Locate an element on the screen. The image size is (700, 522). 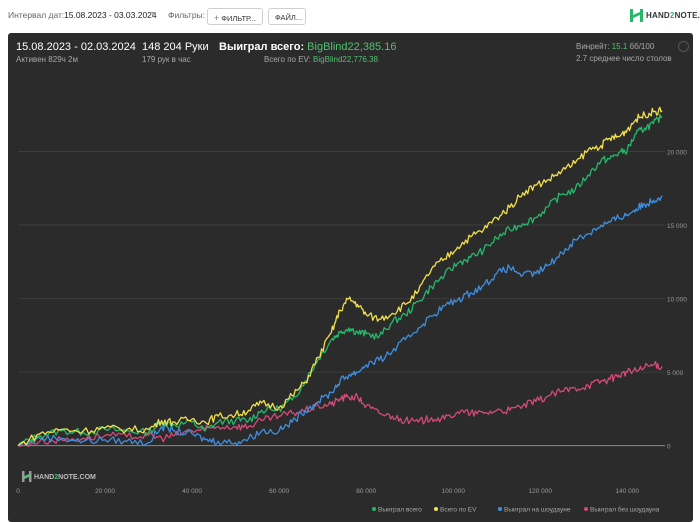
watermark-logo-text: HAND2NOTE.COM is located at coordinates (65, 477).